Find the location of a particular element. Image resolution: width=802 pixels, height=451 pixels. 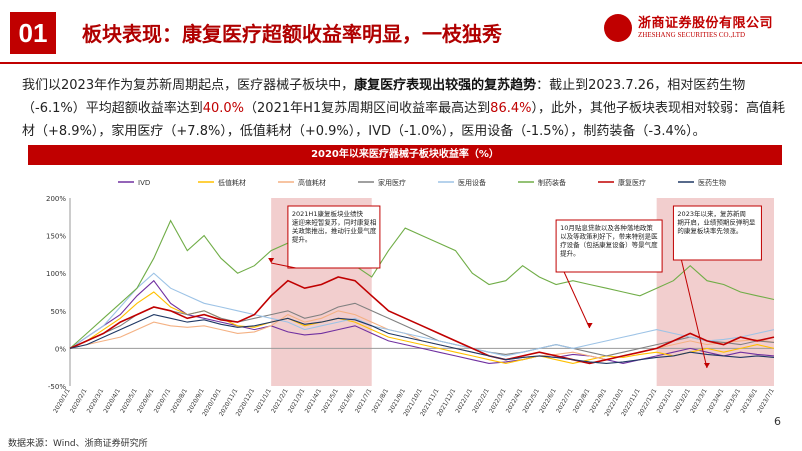

annotation-text-line: 2021H1康复板块业绩快 is located at coordinates (328, 213).